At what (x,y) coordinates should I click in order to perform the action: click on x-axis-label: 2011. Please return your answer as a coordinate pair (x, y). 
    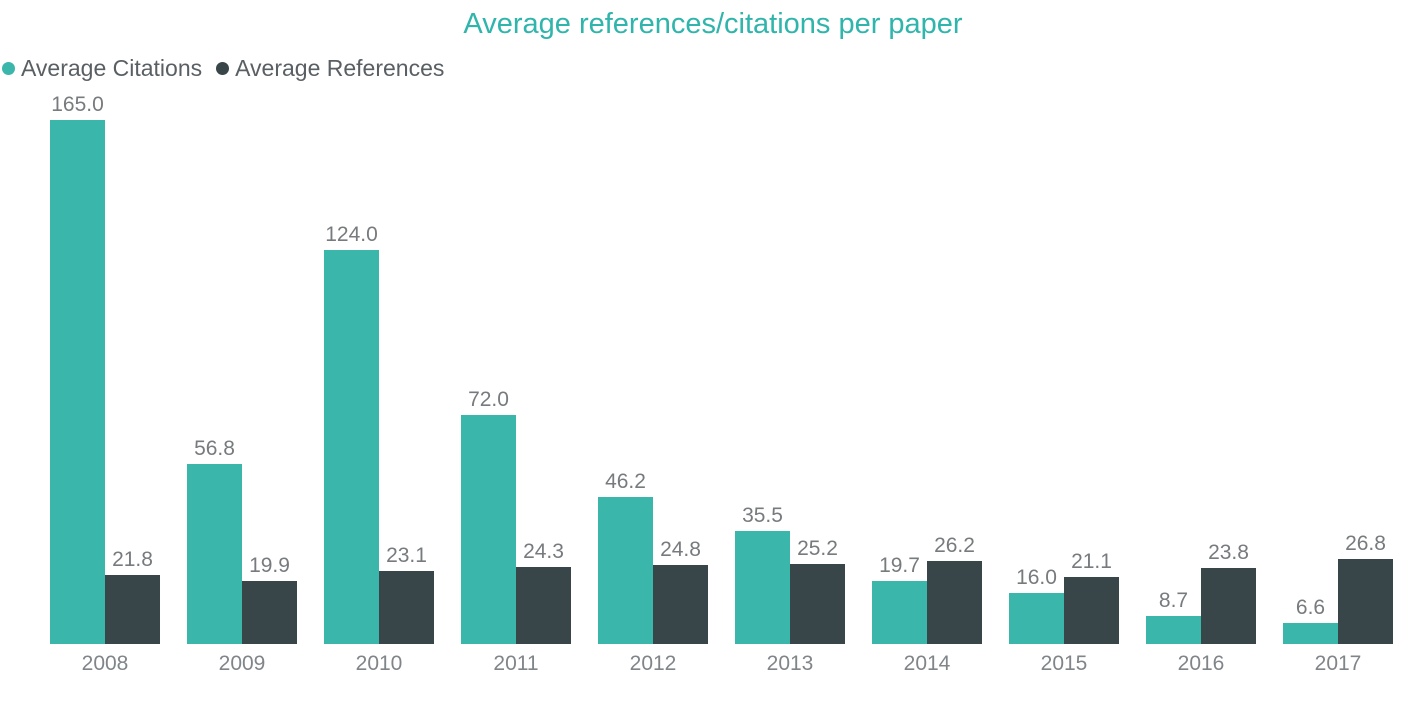
    Looking at the image, I should click on (516, 663).